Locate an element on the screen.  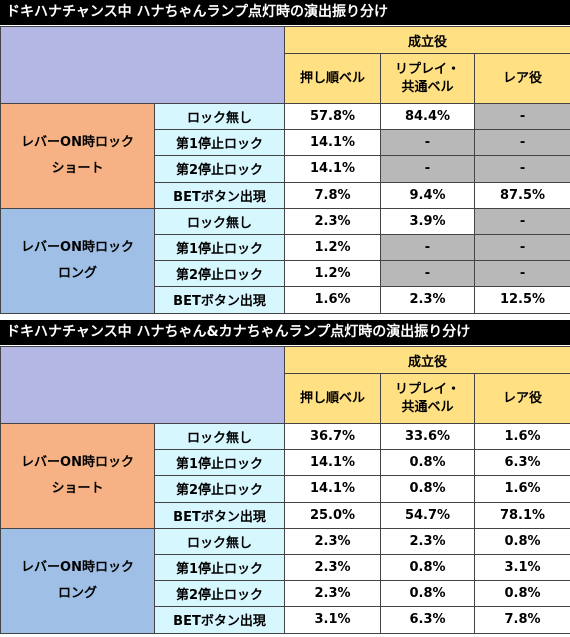
table-row: 第2停止ロック 14.1% - - is located at coordinates (285, 169).